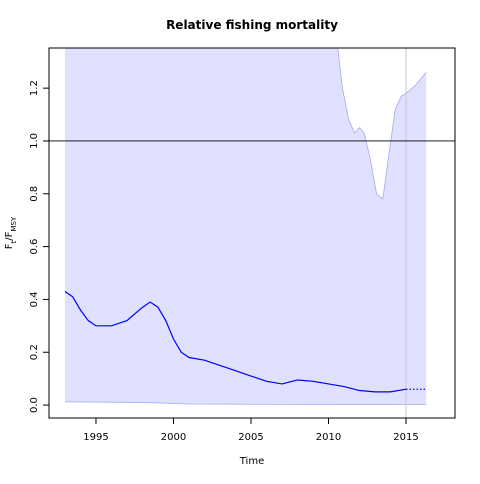 The image size is (480, 484). I want to click on y-axis-label-part: t, so click(14, 241).